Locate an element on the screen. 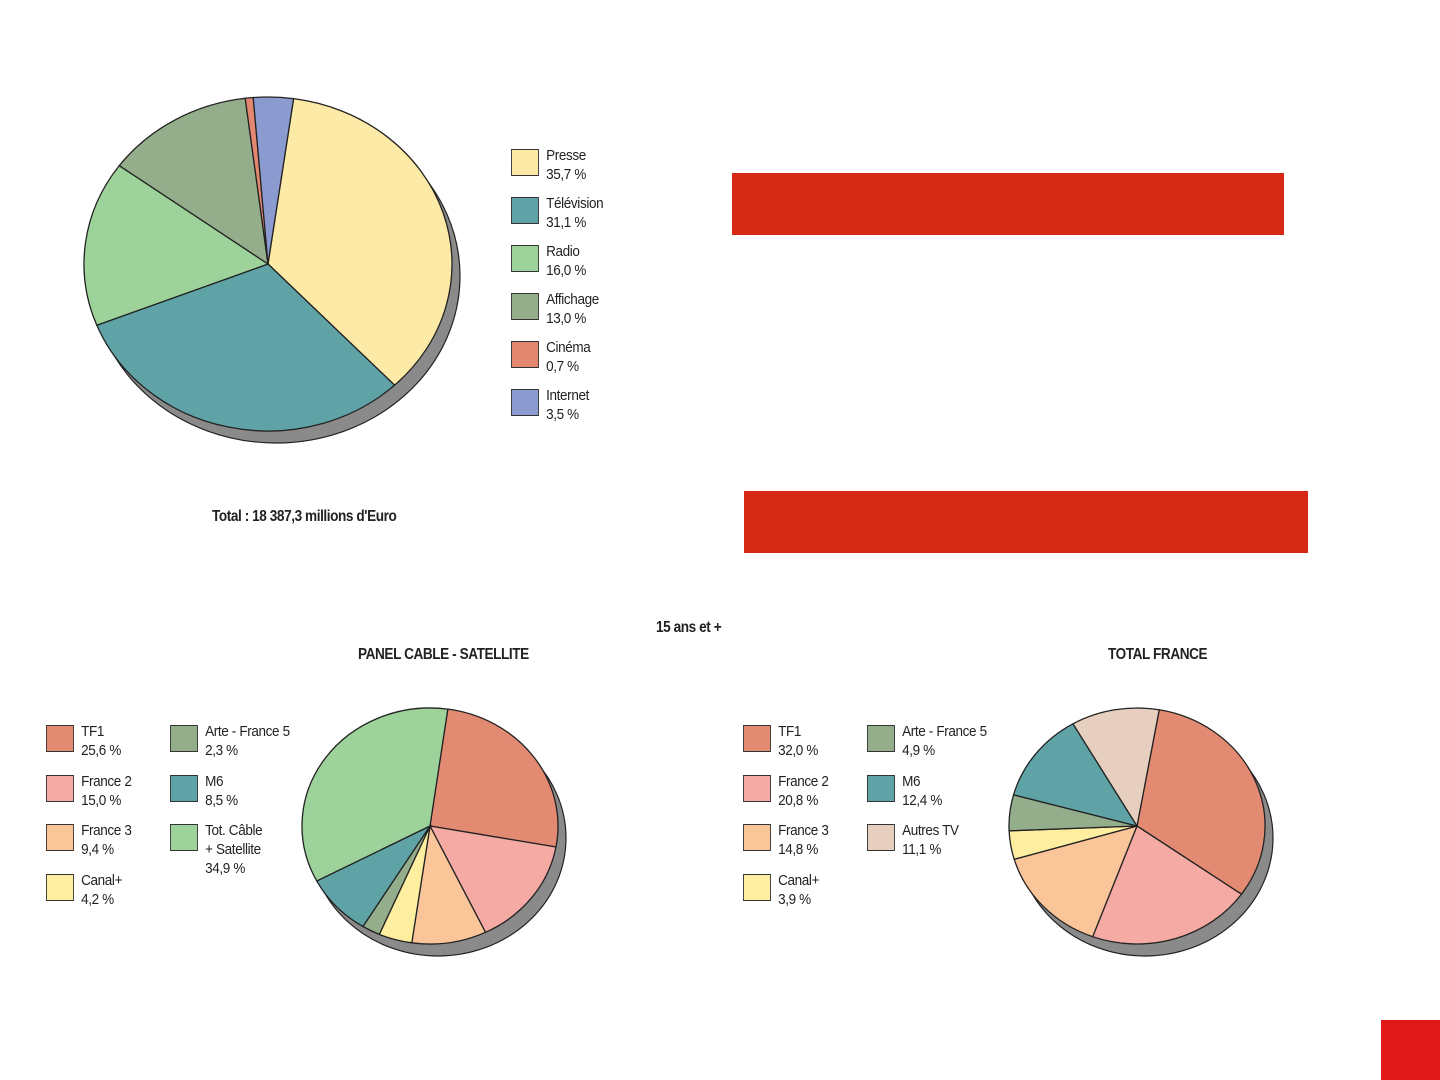 The image size is (1440, 1080). legend-label: Autres TV is located at coordinates (930, 830).